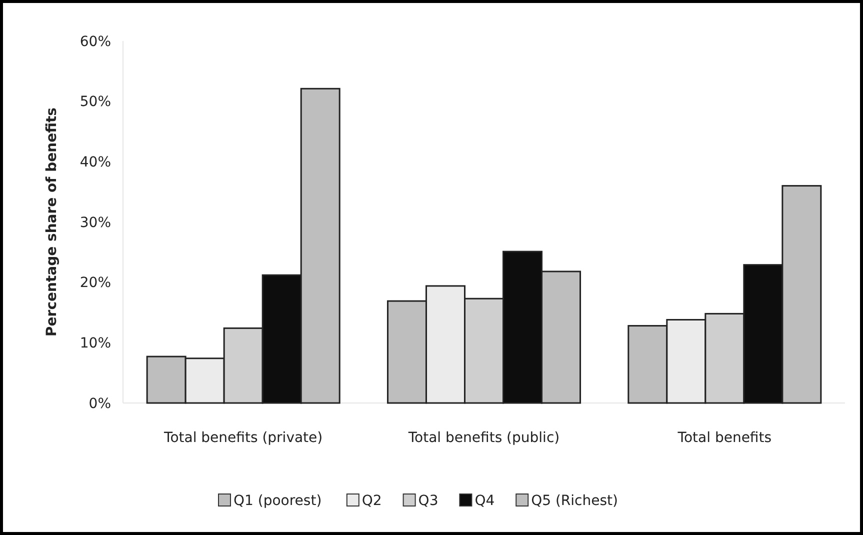 This screenshot has height=535, width=863. What do you see at coordinates (372, 500) in the screenshot?
I see `legend-label: Q2` at bounding box center [372, 500].